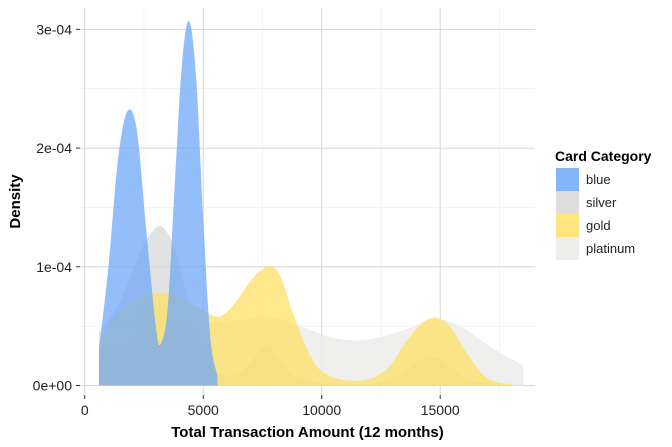 The image size is (672, 447). Describe the element at coordinates (567, 202) in the screenshot. I see `legend-swatch-silver` at that location.